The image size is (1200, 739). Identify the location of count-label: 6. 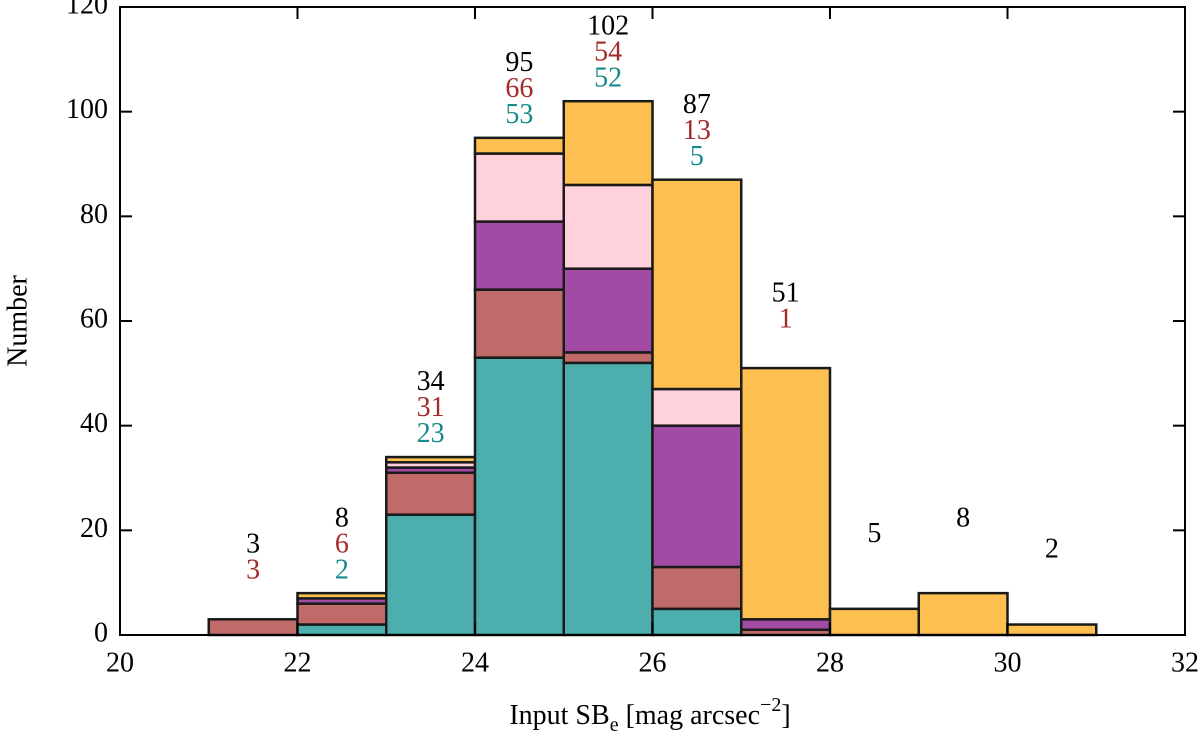
(342, 543).